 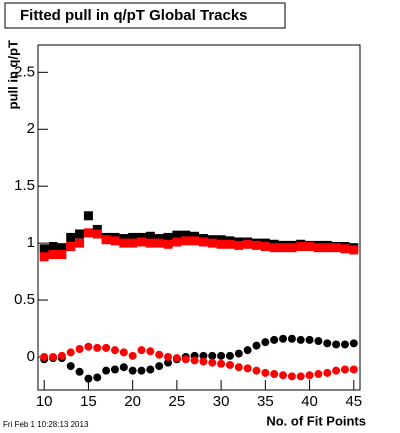 What do you see at coordinates (46, 424) in the screenshot?
I see `timestamp: Fri Feb 1 10:28:13 2013` at bounding box center [46, 424].